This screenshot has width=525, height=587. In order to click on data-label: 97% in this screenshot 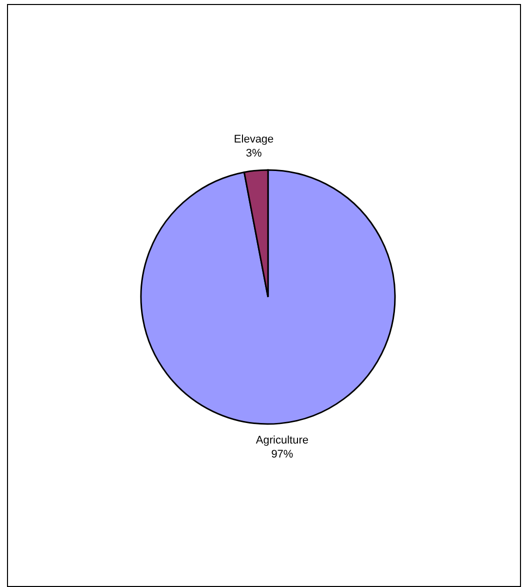, I will do `click(282, 454)`.